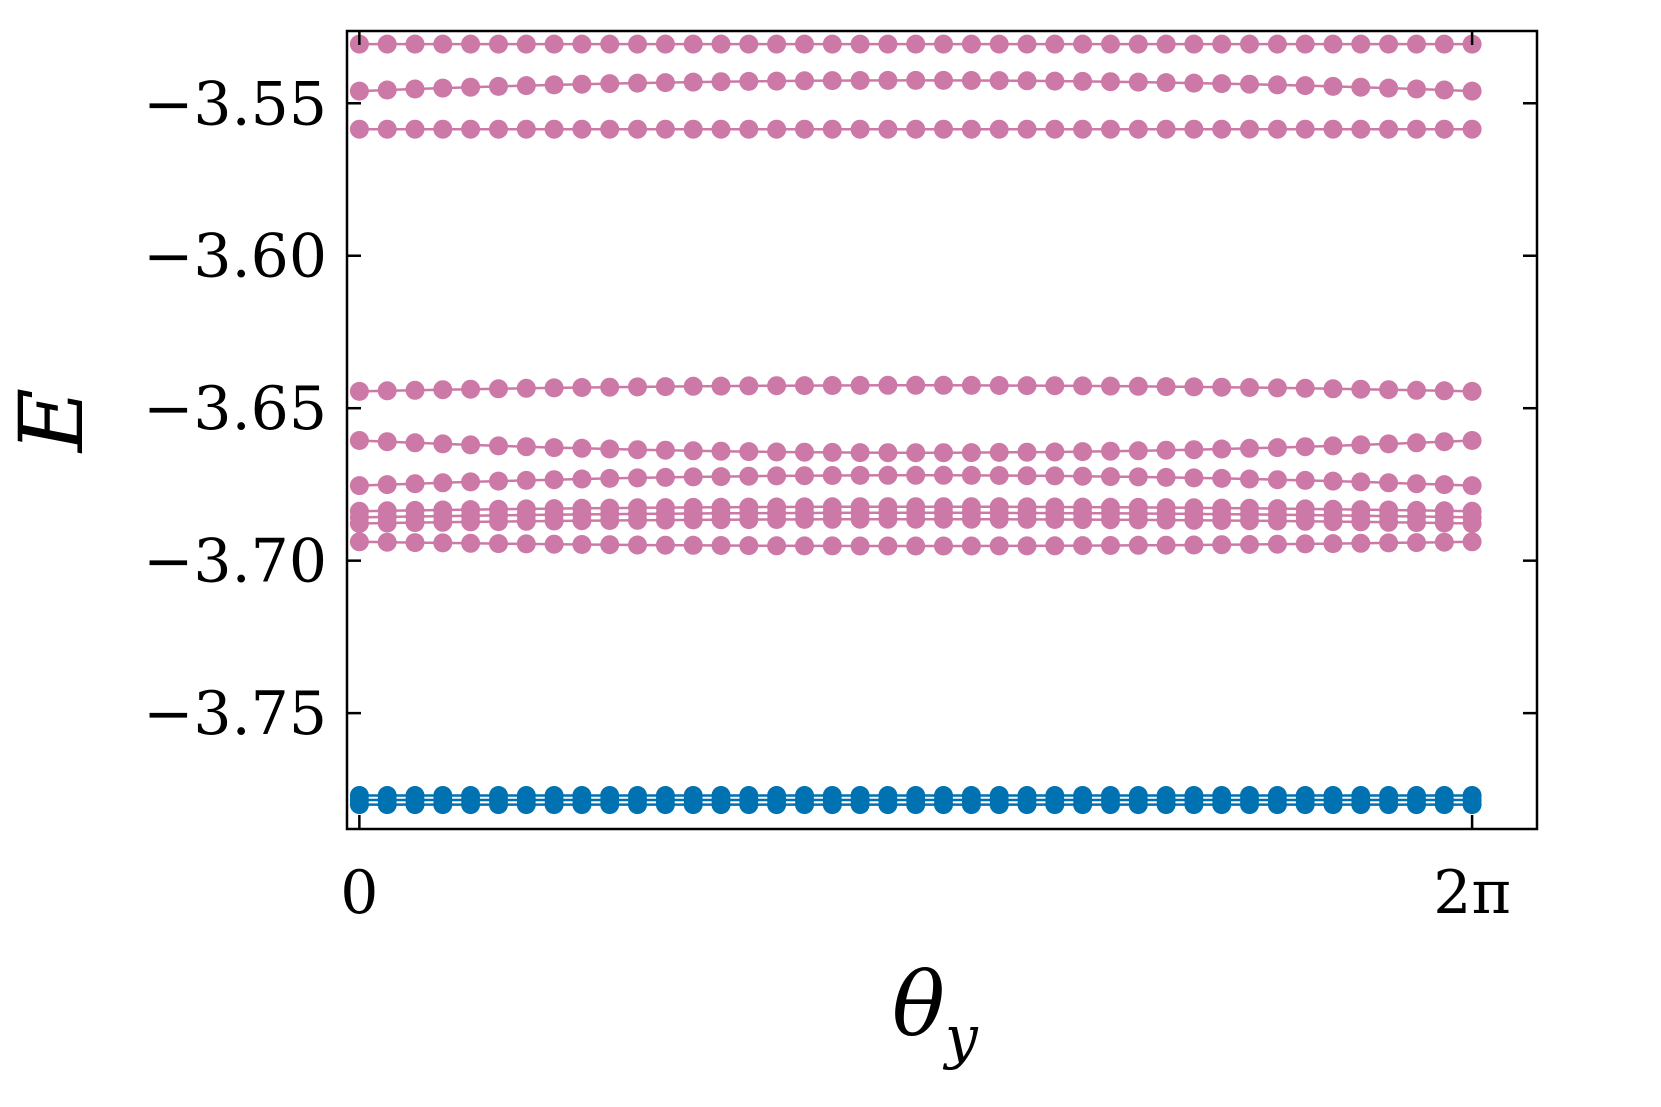 The width and height of the screenshot is (1661, 1107). Describe the element at coordinates (235, 104) in the screenshot. I see `y-tick-label: −3.55` at that location.